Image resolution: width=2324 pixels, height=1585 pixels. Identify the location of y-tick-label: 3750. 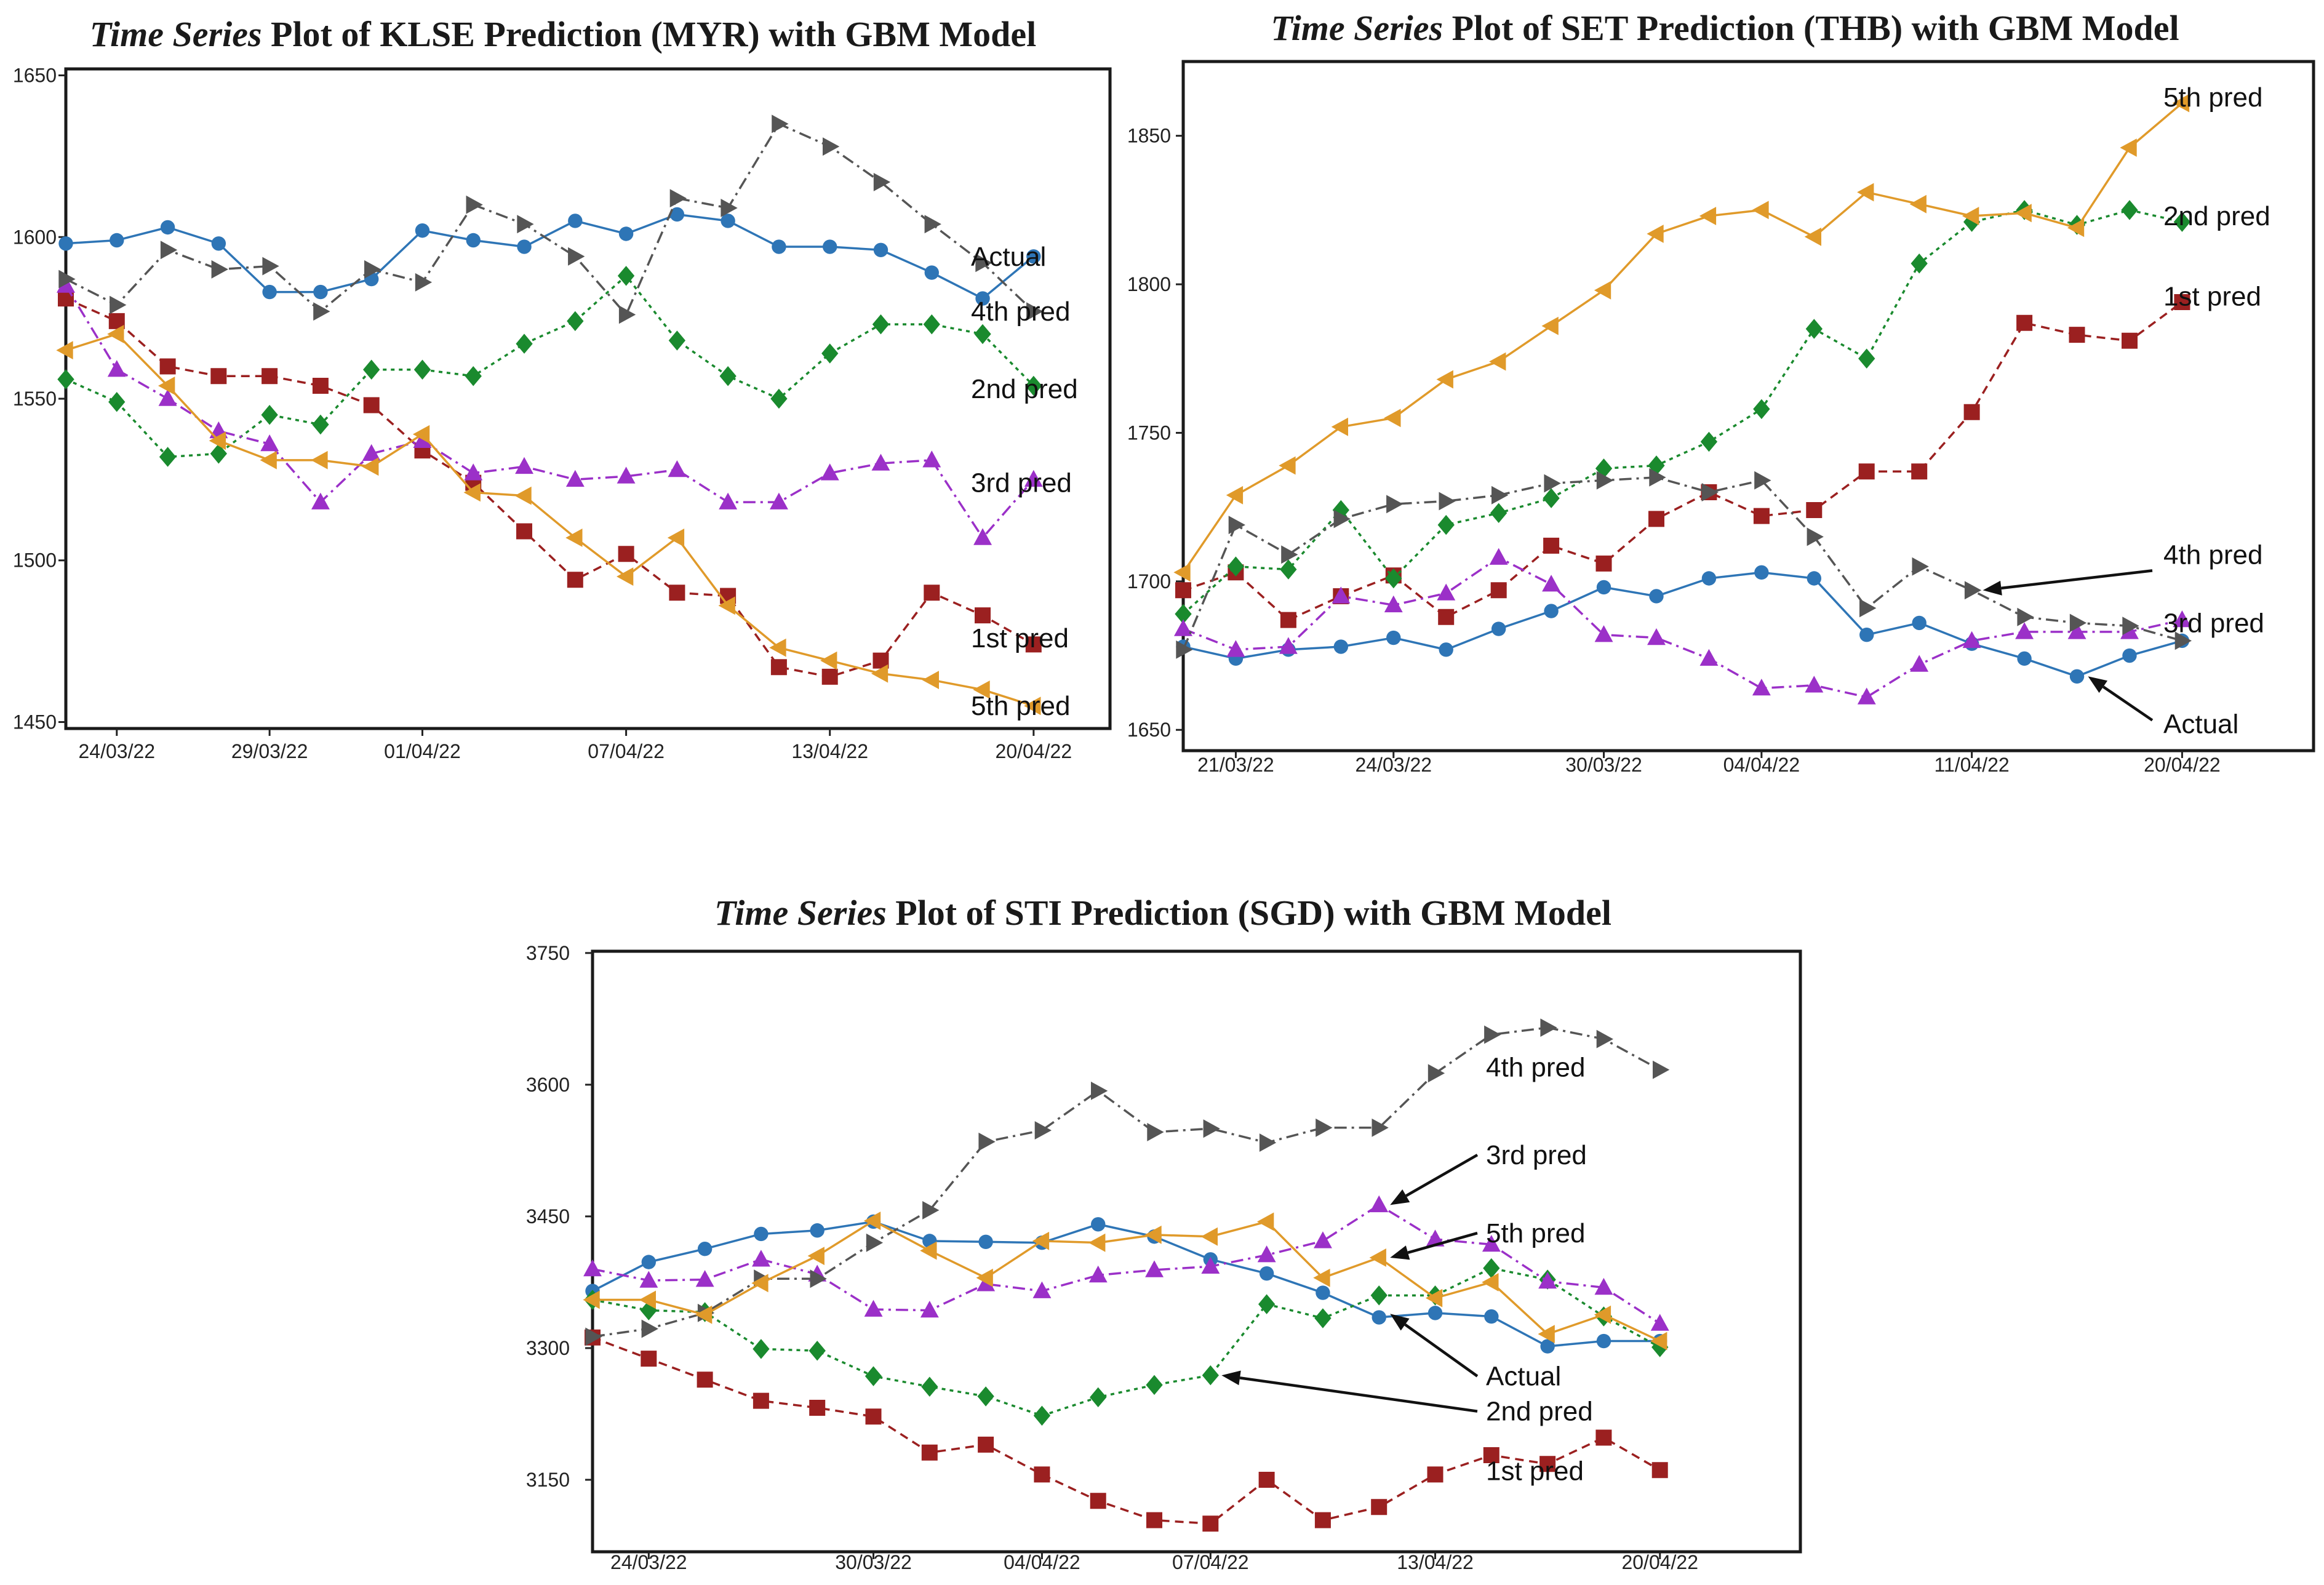
(548, 953).